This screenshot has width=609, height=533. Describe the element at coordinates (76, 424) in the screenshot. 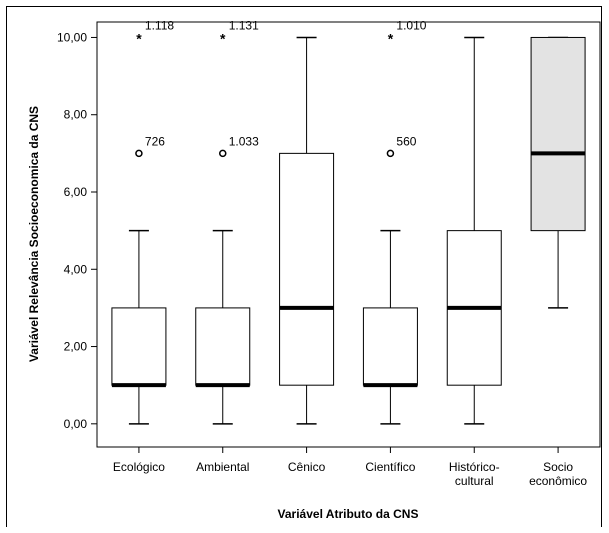

I see `y-tick-label: 0,00` at that location.